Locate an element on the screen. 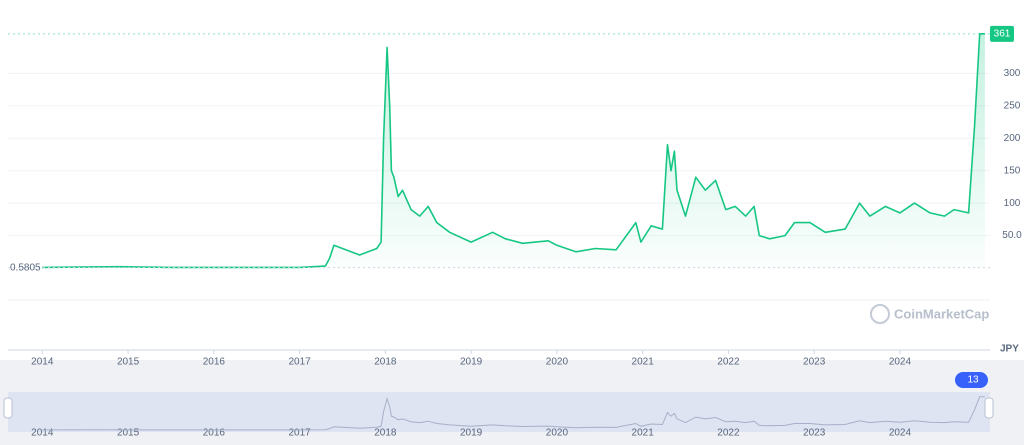  last-label: 361 is located at coordinates (1002, 33).